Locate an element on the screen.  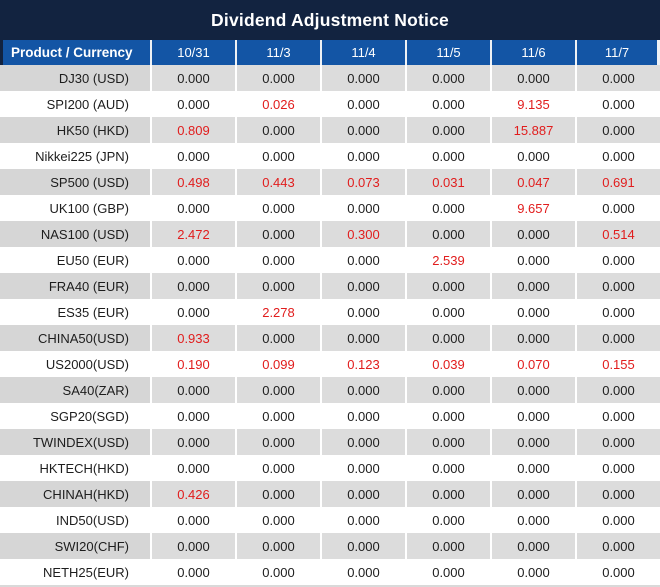
product-label: Nikkei225 (JPN) is located at coordinates (75, 156).